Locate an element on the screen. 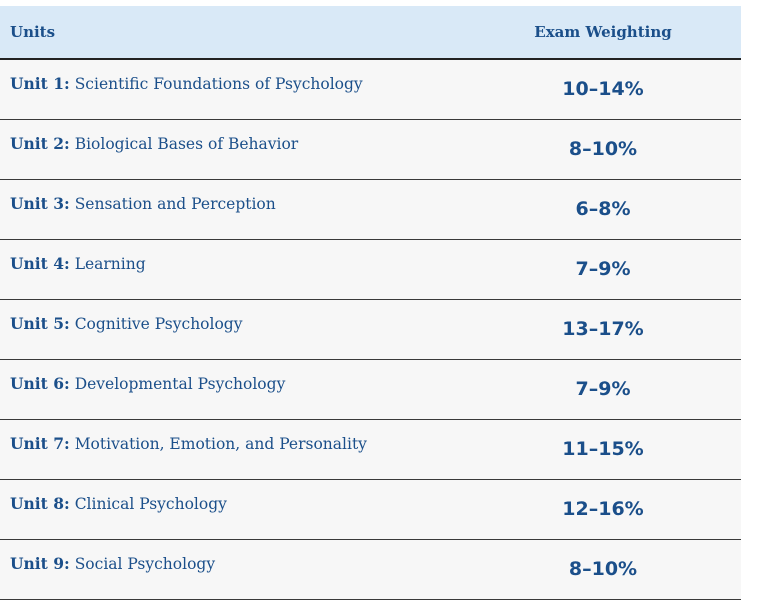  unit-cell: Unit 3: Sensation and Perception is located at coordinates (252, 209).